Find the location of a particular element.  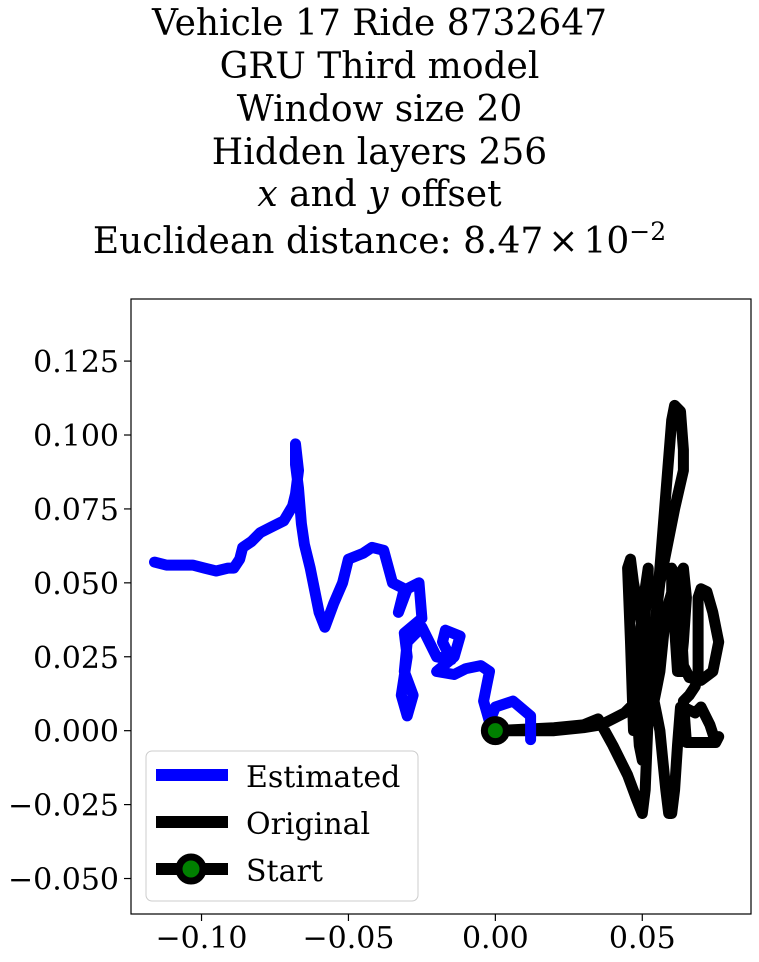

title-line-6: Euclidean distance: 8.47 × 10−2 is located at coordinates (379, 239).